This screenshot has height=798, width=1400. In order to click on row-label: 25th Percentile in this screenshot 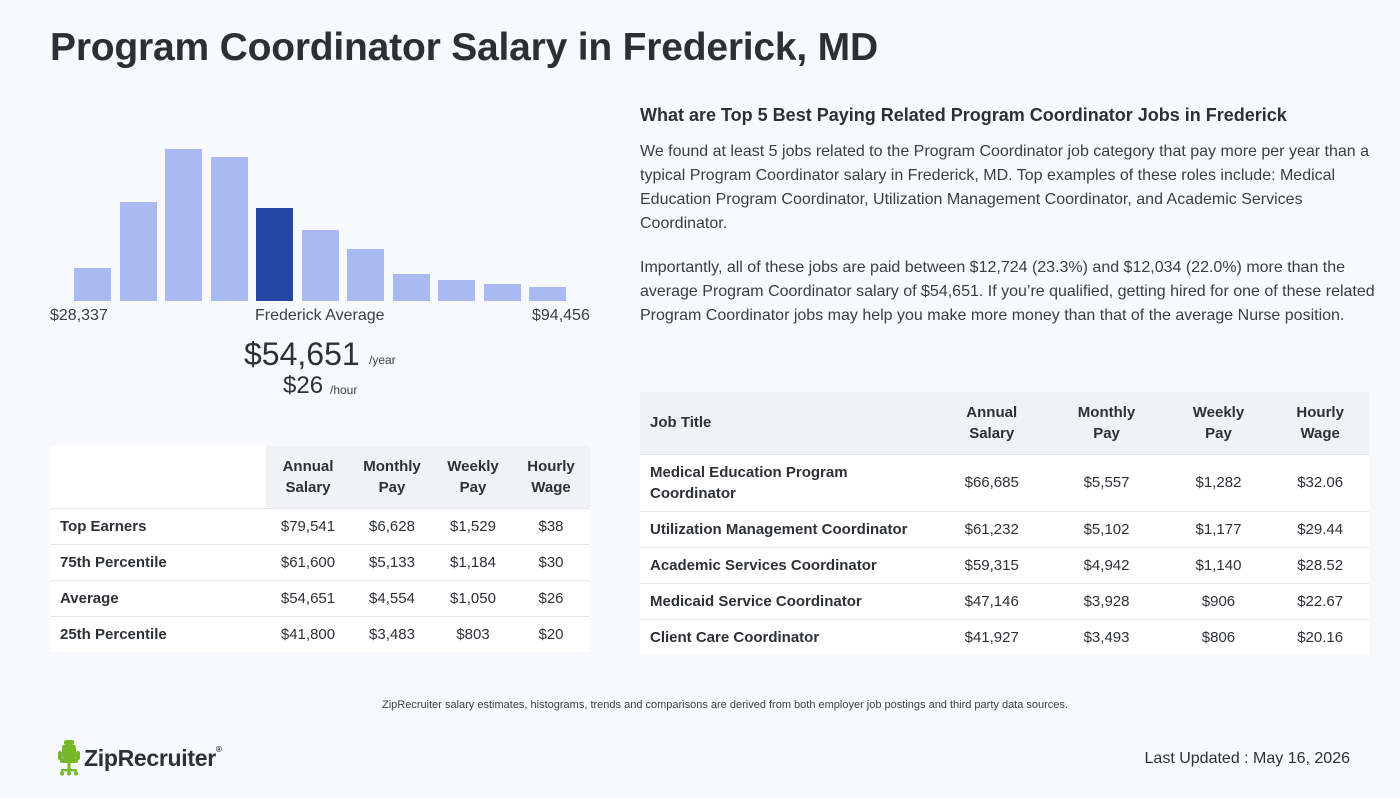, I will do `click(113, 634)`.